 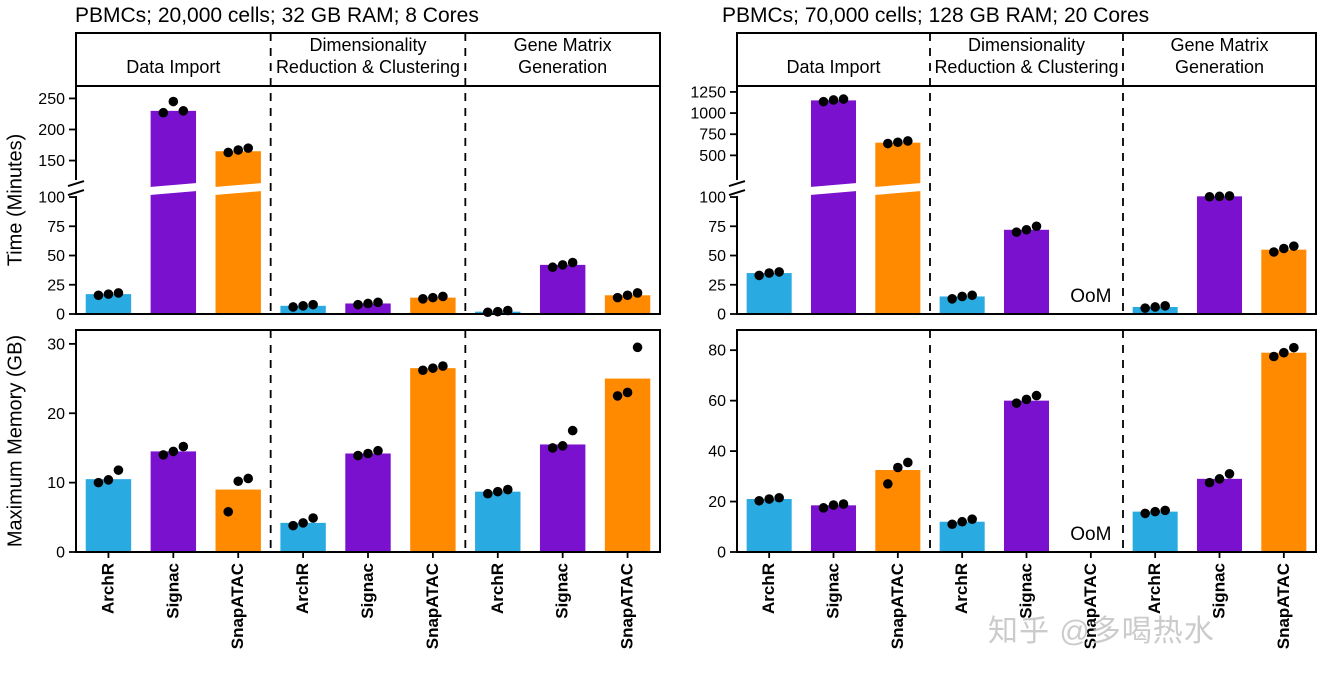 What do you see at coordinates (56, 285) in the screenshot?
I see `y-tick-label: 25` at bounding box center [56, 285].